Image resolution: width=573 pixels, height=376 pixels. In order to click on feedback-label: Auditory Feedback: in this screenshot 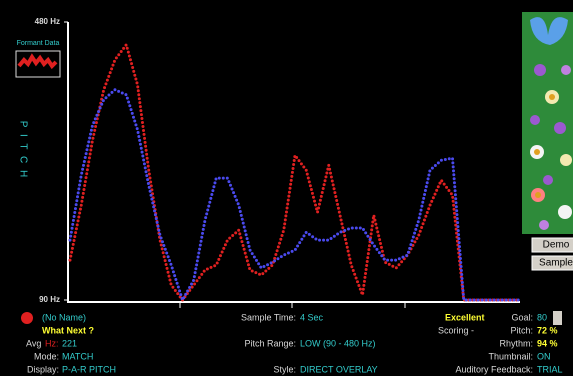, I will do `click(494, 369)`.